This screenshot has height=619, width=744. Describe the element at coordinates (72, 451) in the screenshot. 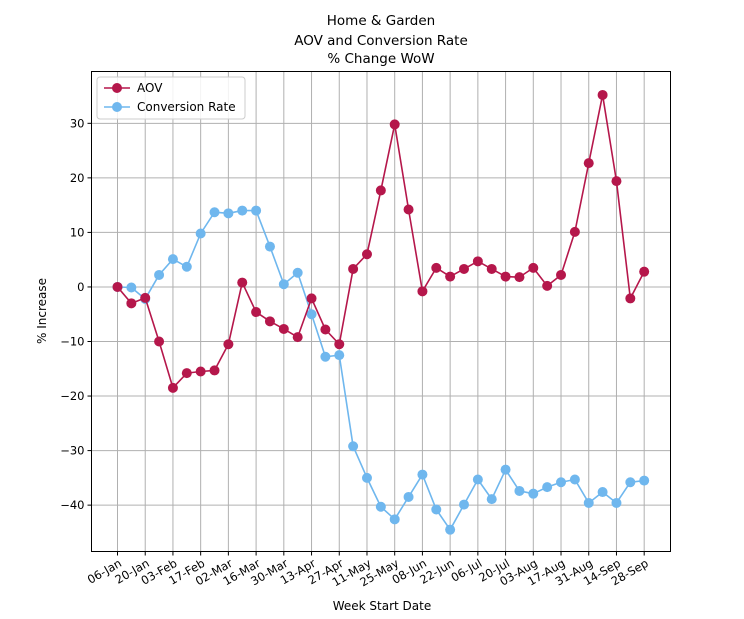

I see `y-tick-label: −30` at that location.